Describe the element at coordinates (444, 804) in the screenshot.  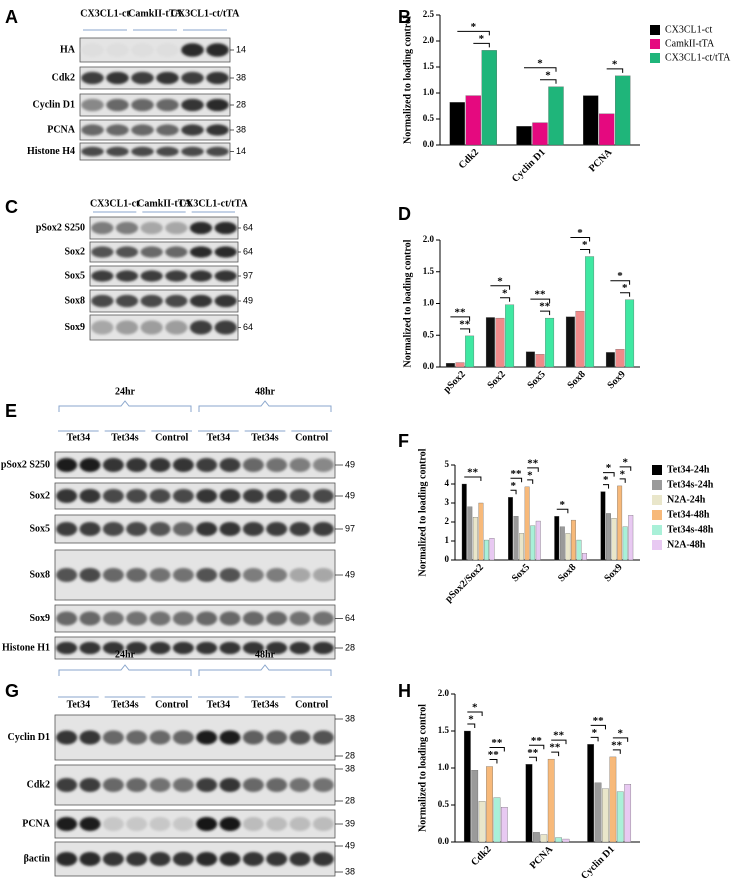
I see `y-tick-label: 0.5` at that location.